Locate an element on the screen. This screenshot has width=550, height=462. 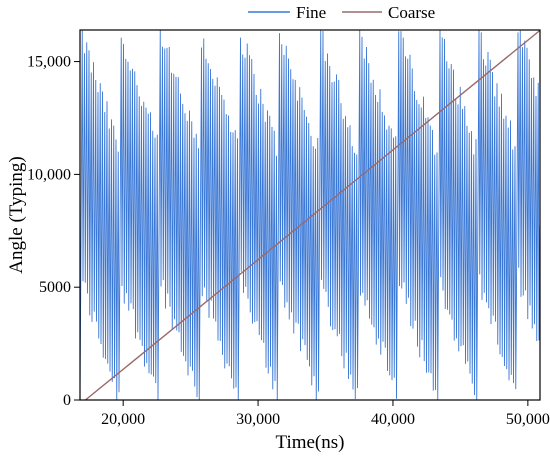
x-tick-label: 50,000 is located at coordinates (528, 419).